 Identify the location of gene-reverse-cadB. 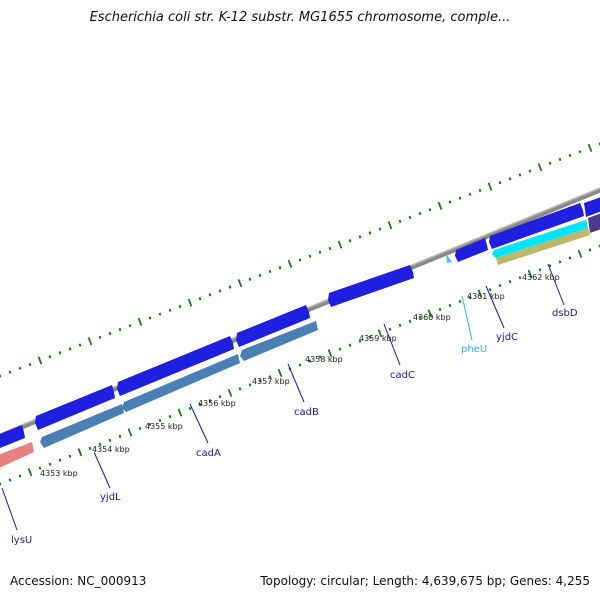
(279, 341).